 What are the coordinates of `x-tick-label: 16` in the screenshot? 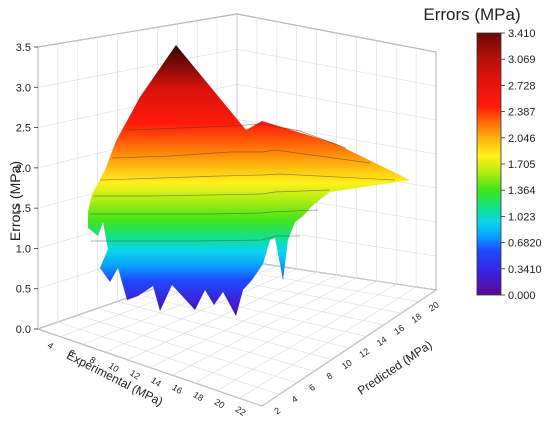 It's located at (177, 389).